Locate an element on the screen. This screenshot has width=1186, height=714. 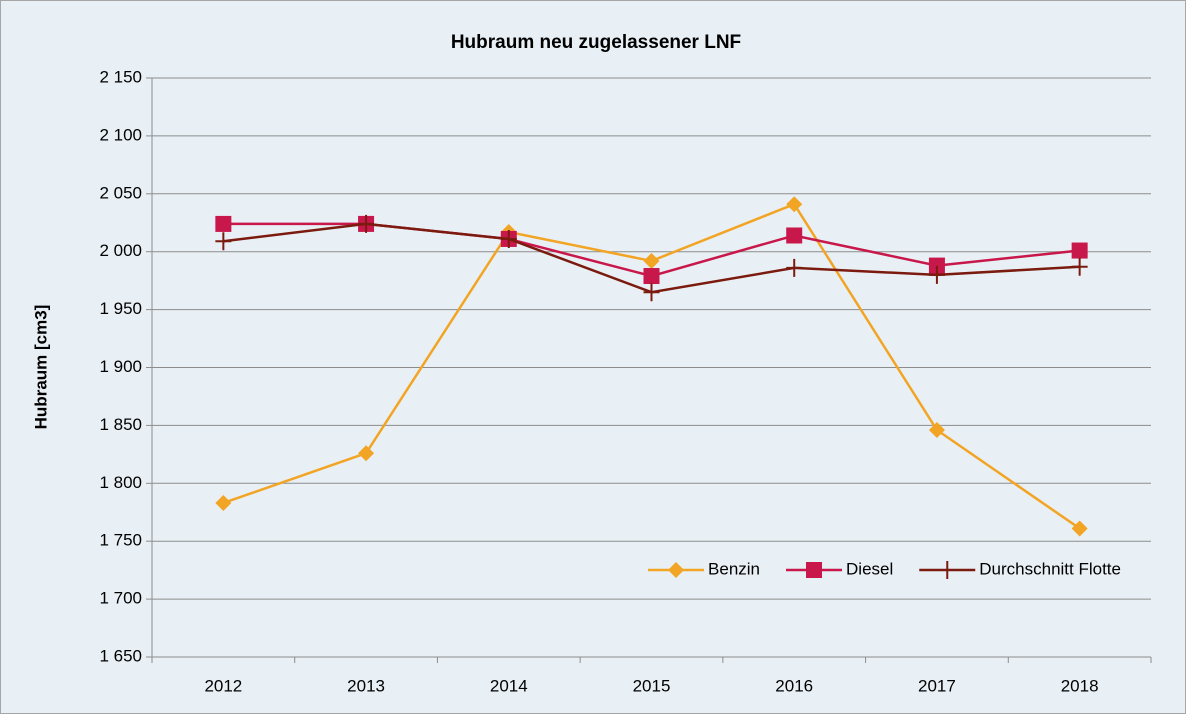
y-tick-label: 1 950 is located at coordinates (120, 308).